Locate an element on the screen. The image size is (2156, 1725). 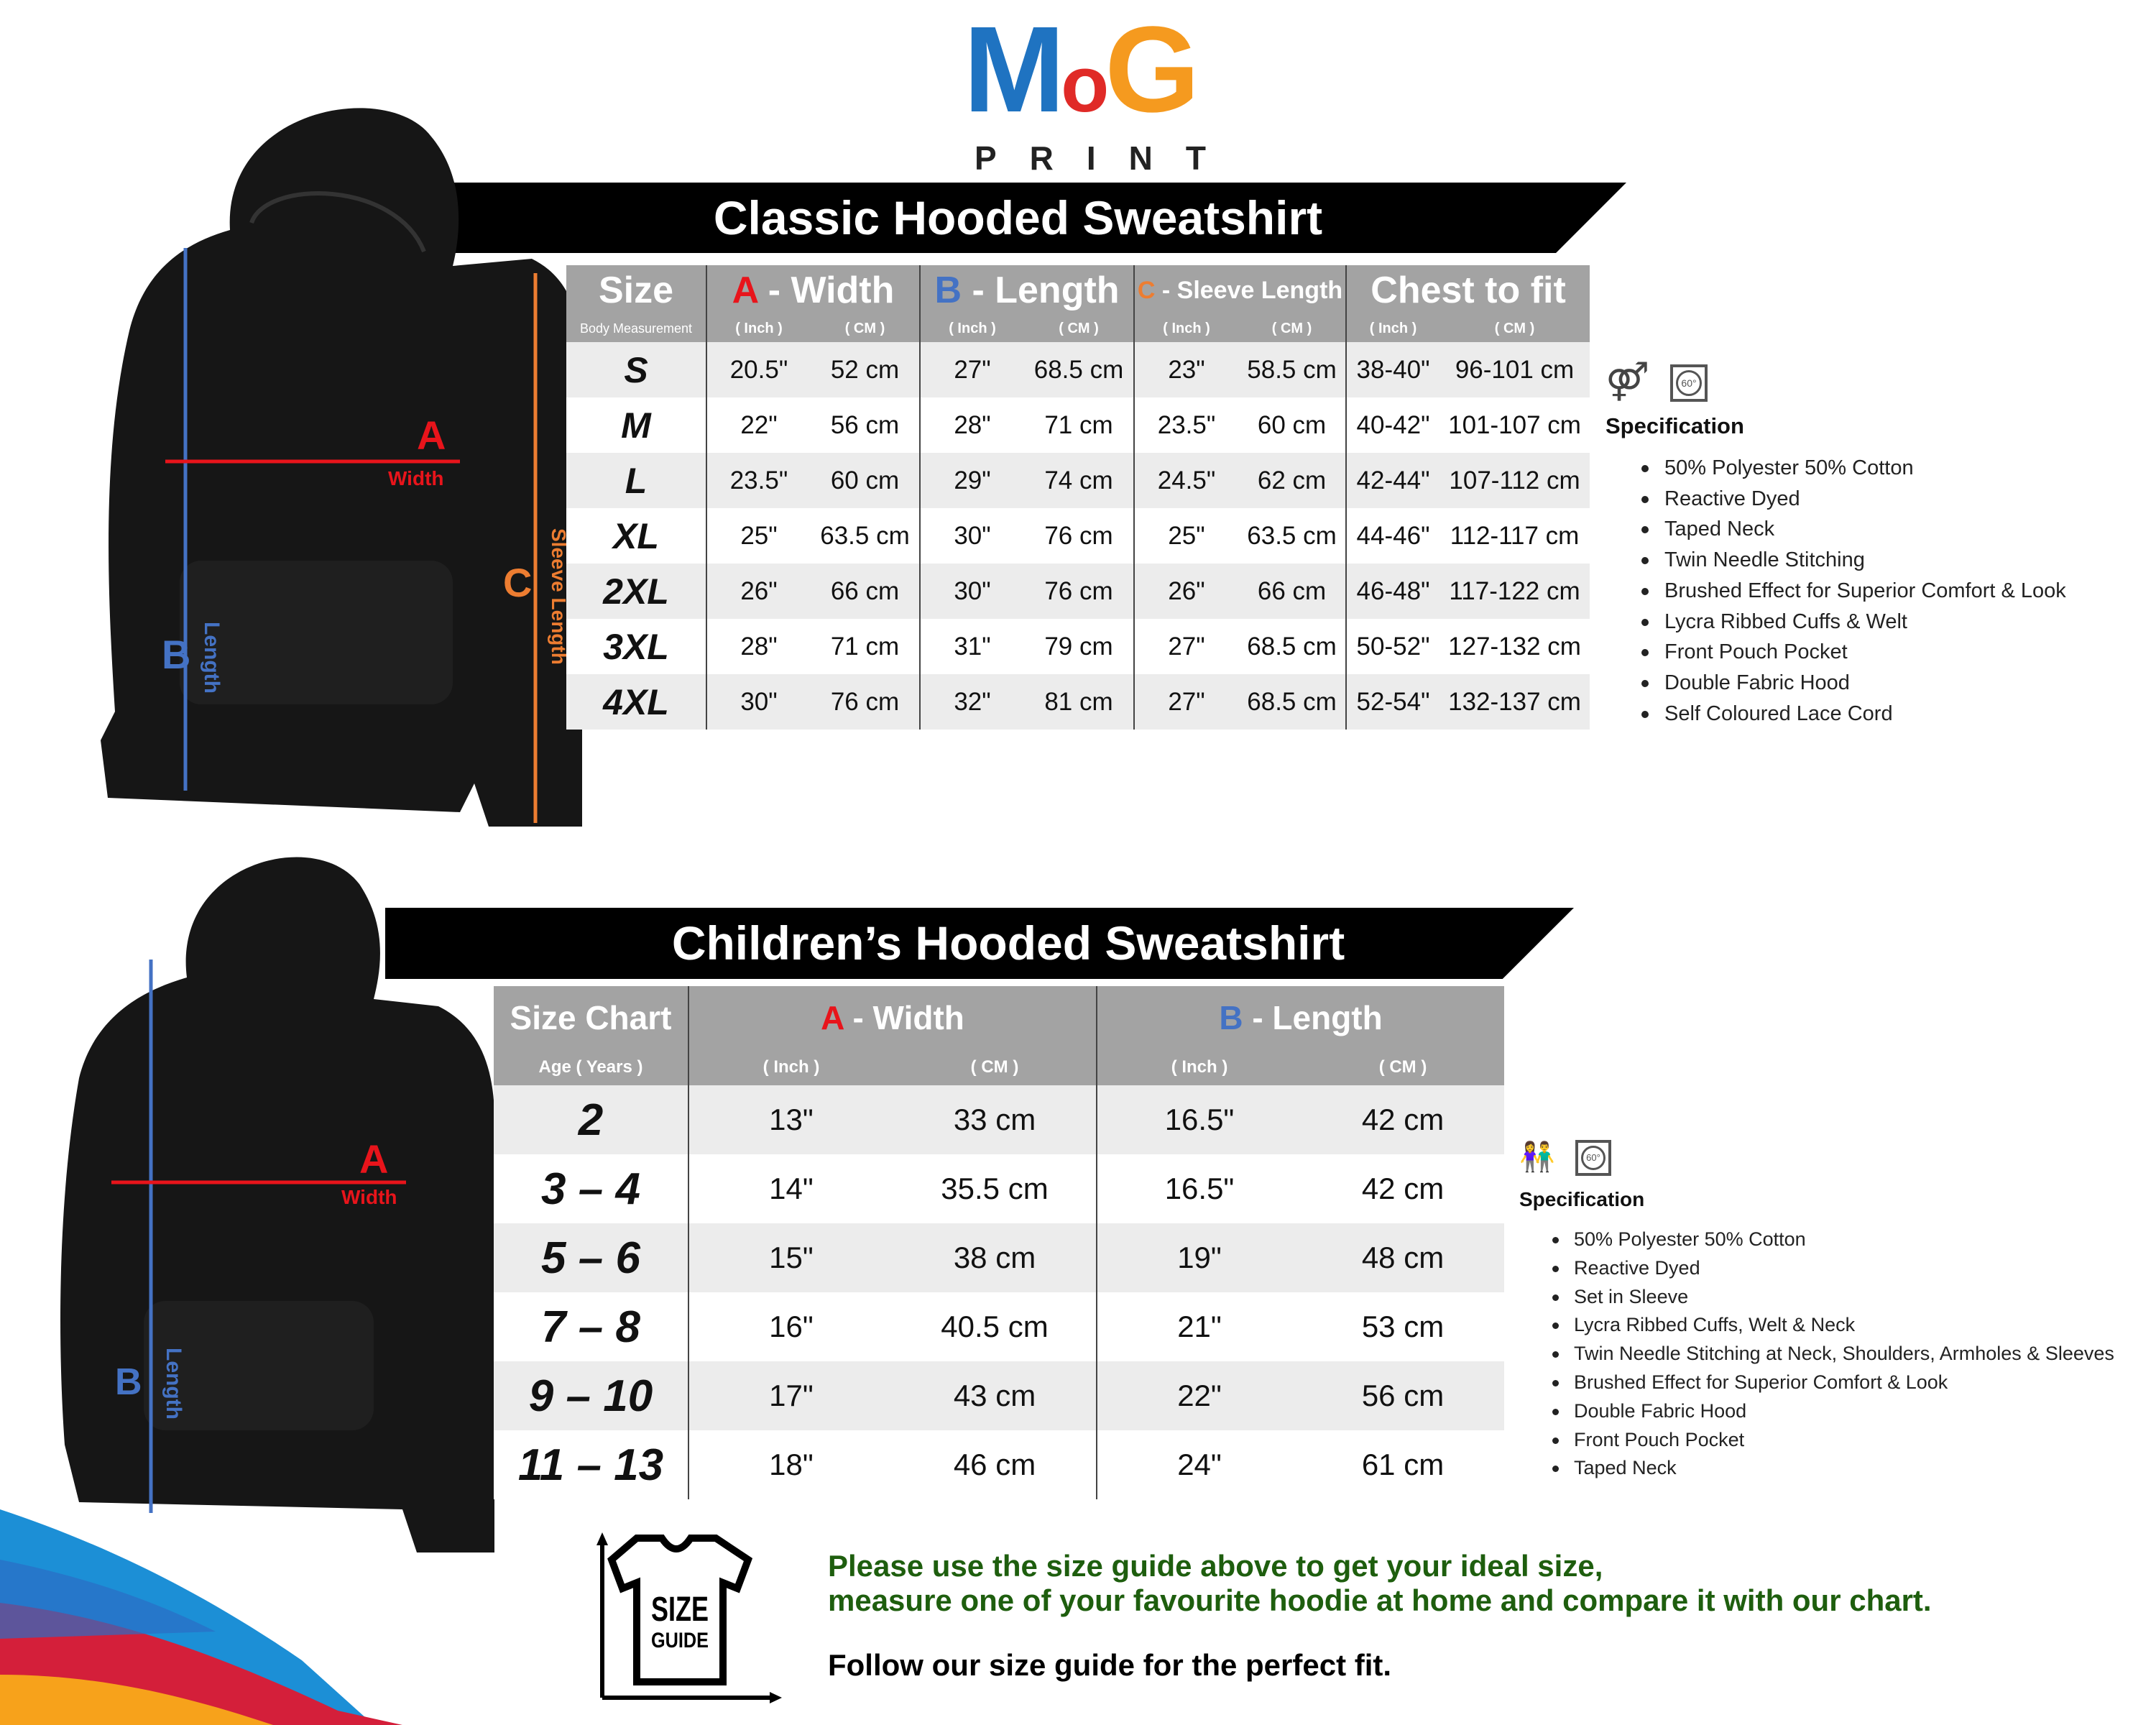
wash-60-icon: 60° is located at coordinates (1689, 383).